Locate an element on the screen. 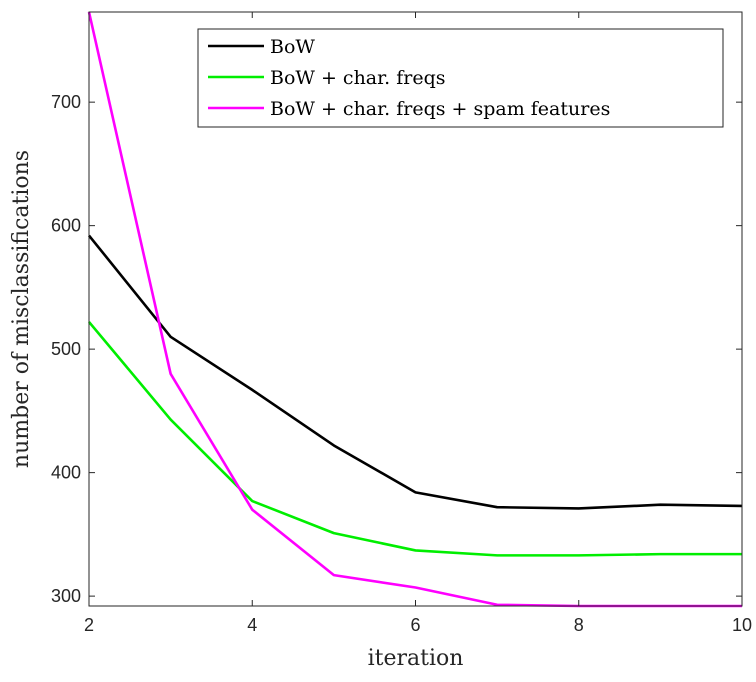 The height and width of the screenshot is (682, 756). x-tick-label: 4 is located at coordinates (252, 625).